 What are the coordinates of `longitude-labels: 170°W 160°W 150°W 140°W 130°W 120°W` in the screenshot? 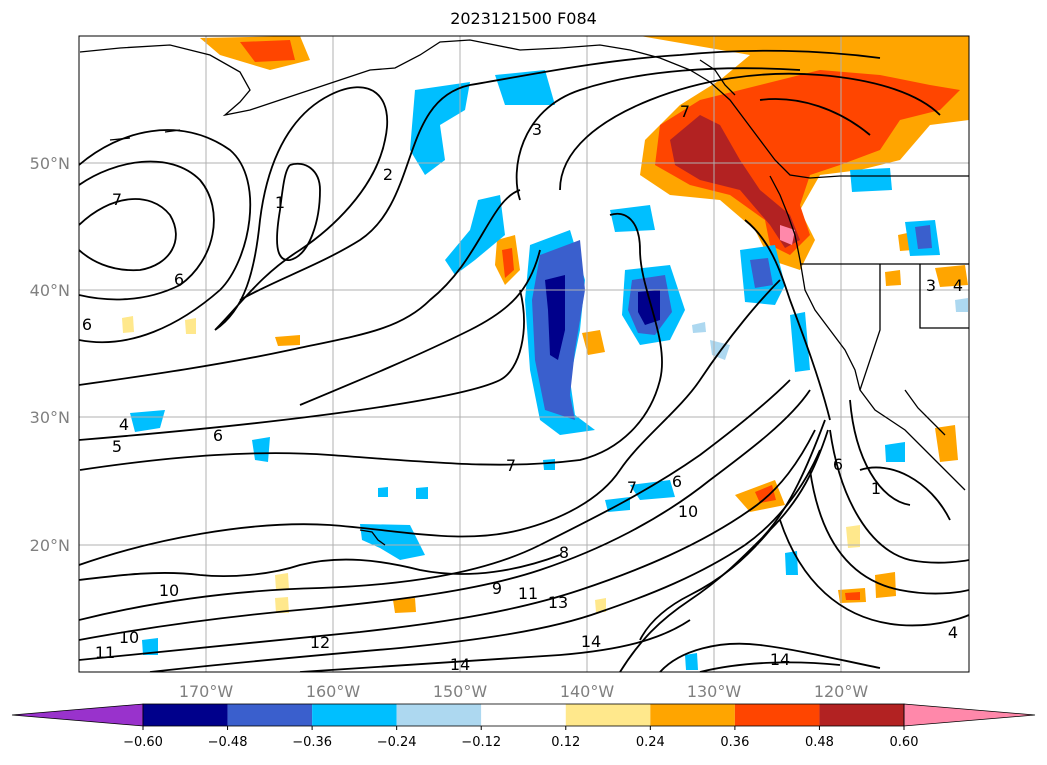 It's located at (524, 691).